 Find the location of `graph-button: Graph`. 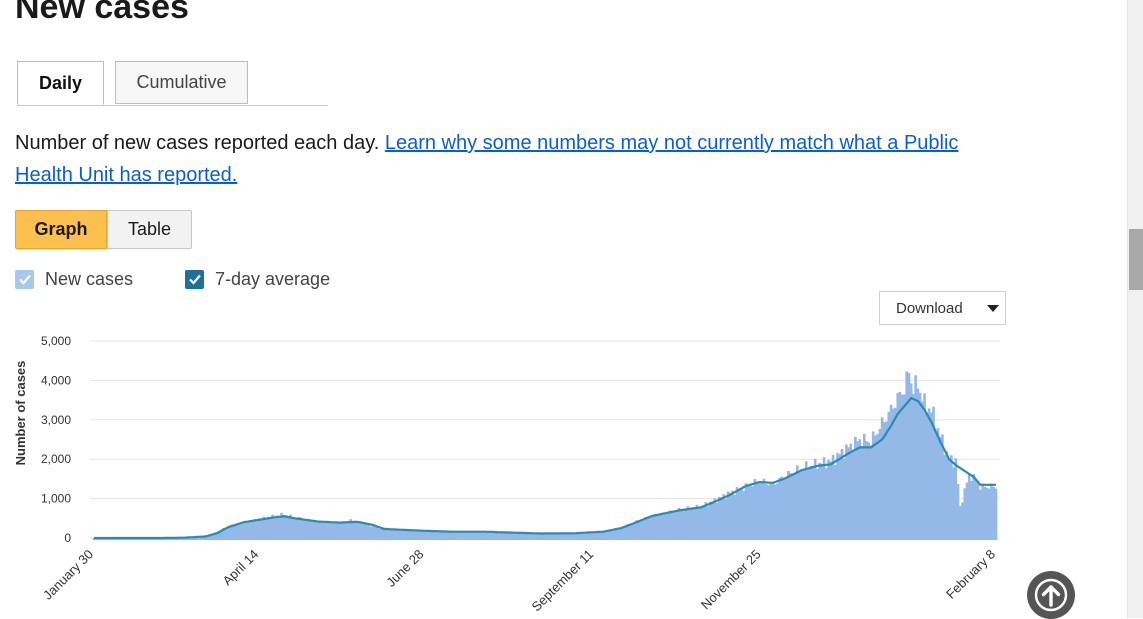

graph-button: Graph is located at coordinates (61, 229).